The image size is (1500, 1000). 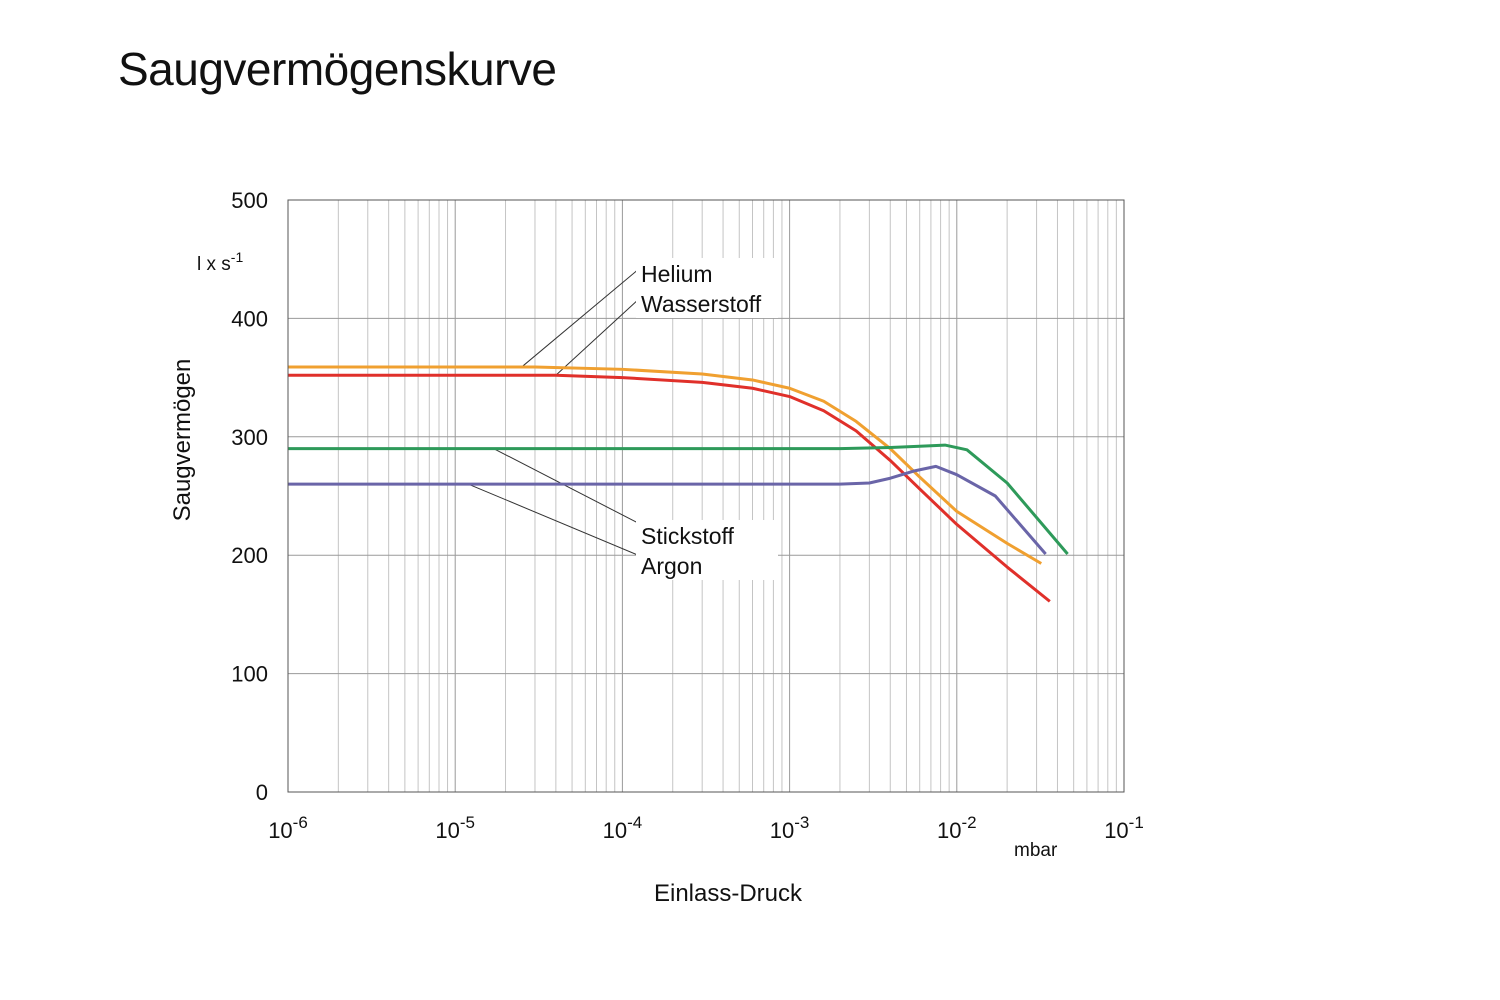 What do you see at coordinates (623, 828) in the screenshot?
I see `x-tick-label: 10⁻⁴` at bounding box center [623, 828].